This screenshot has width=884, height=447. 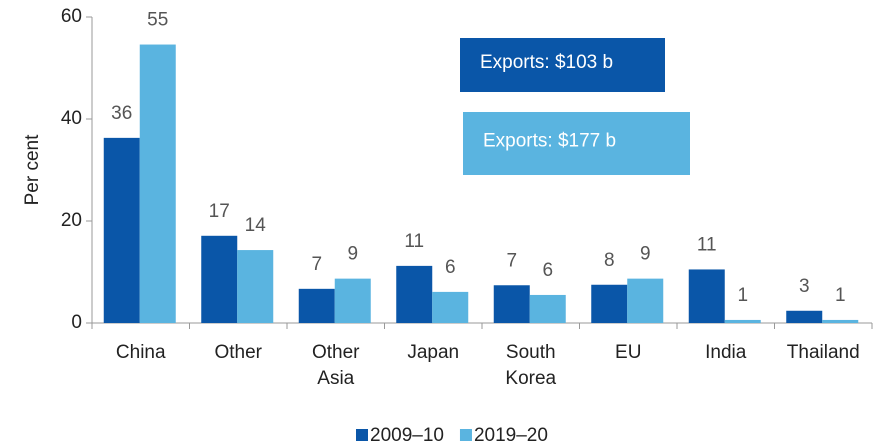 I want to click on annotation-text: Exports: $103 b, so click(x=546, y=62).